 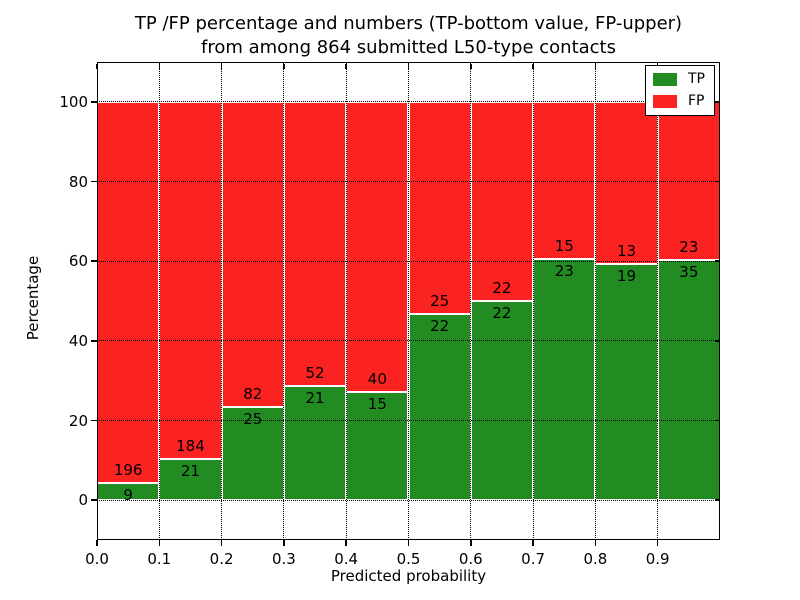 I want to click on fp-count-label: 184, so click(x=190, y=446).